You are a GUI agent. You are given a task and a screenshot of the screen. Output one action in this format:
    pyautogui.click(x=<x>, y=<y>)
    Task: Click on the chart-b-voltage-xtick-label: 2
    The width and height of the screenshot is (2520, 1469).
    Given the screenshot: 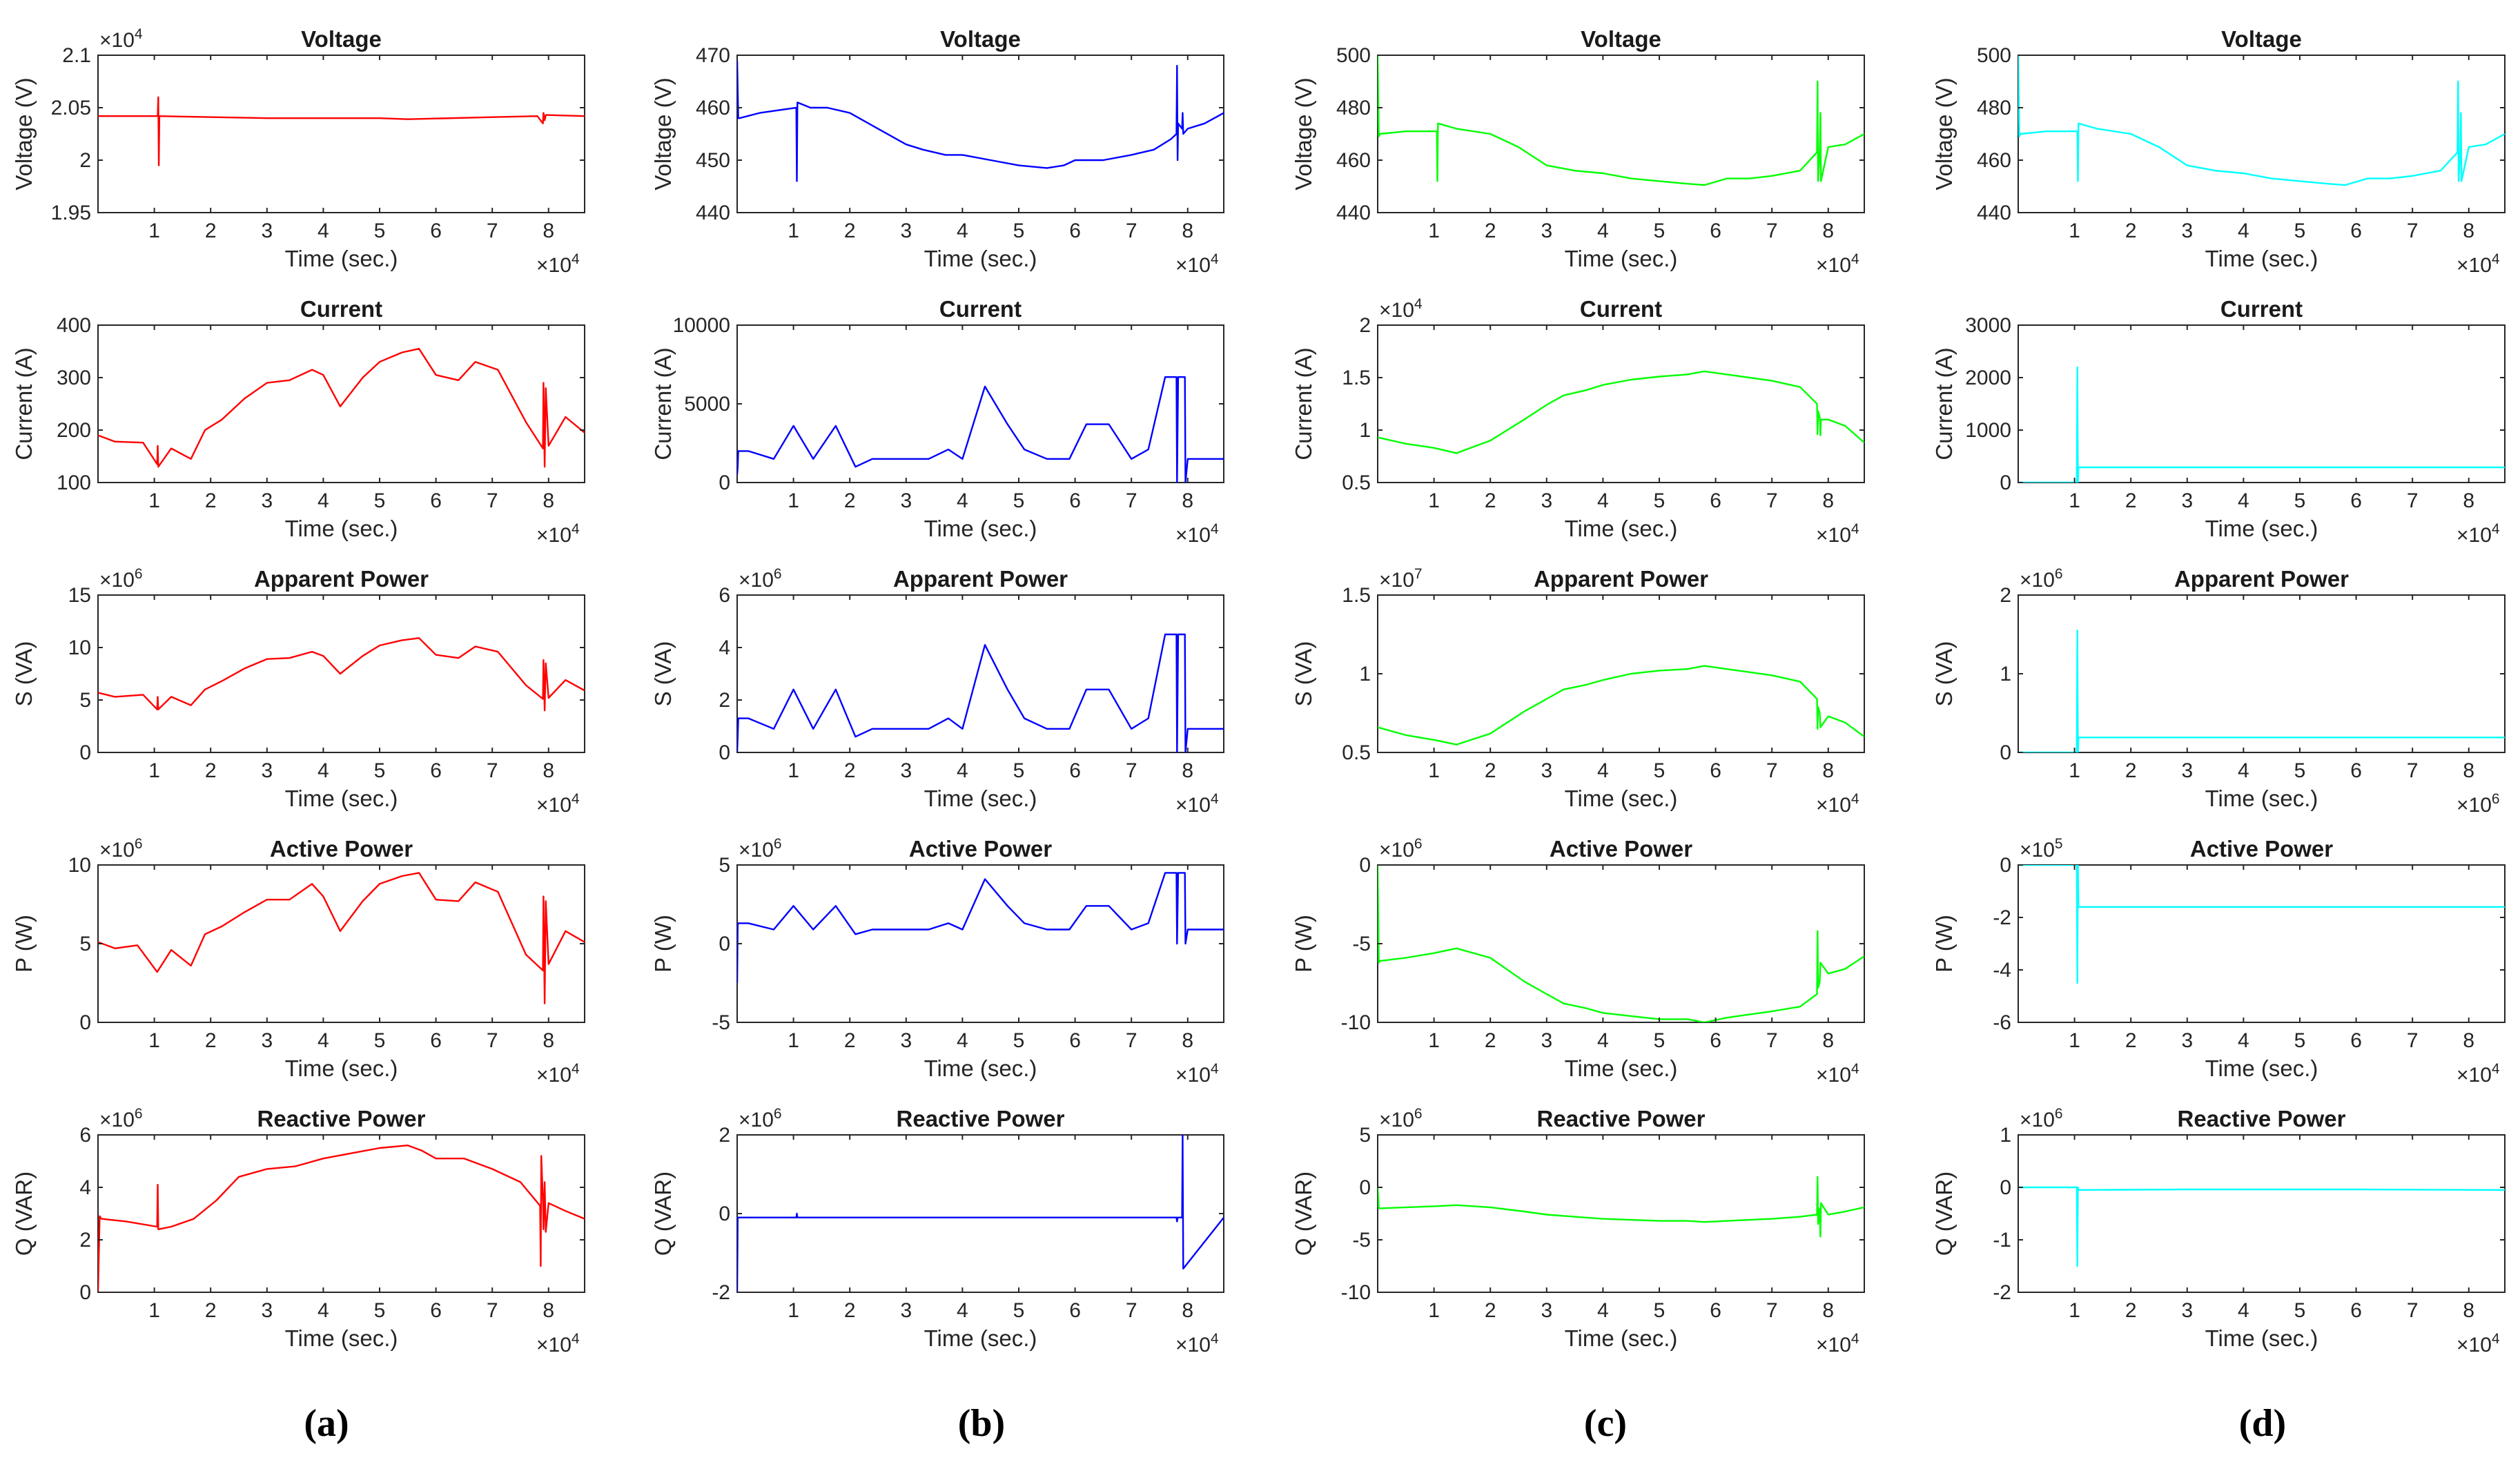 What is the action you would take?
    pyautogui.click(x=850, y=231)
    